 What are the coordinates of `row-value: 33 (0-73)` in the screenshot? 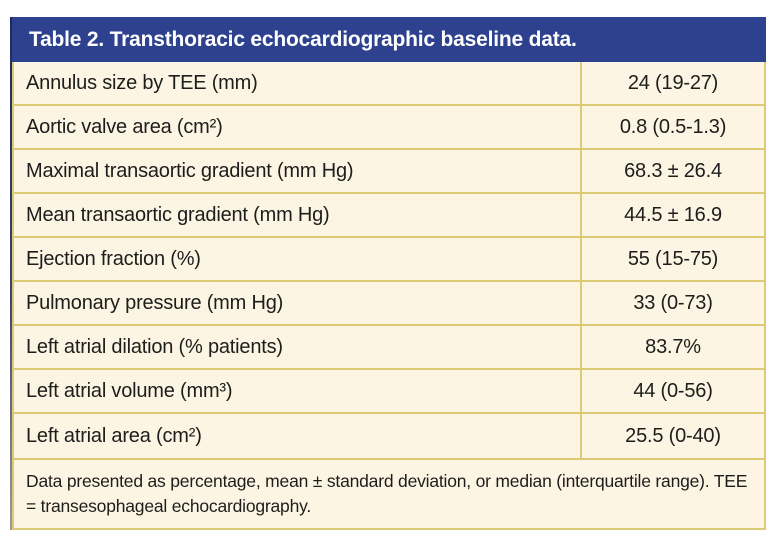 It's located at (673, 302).